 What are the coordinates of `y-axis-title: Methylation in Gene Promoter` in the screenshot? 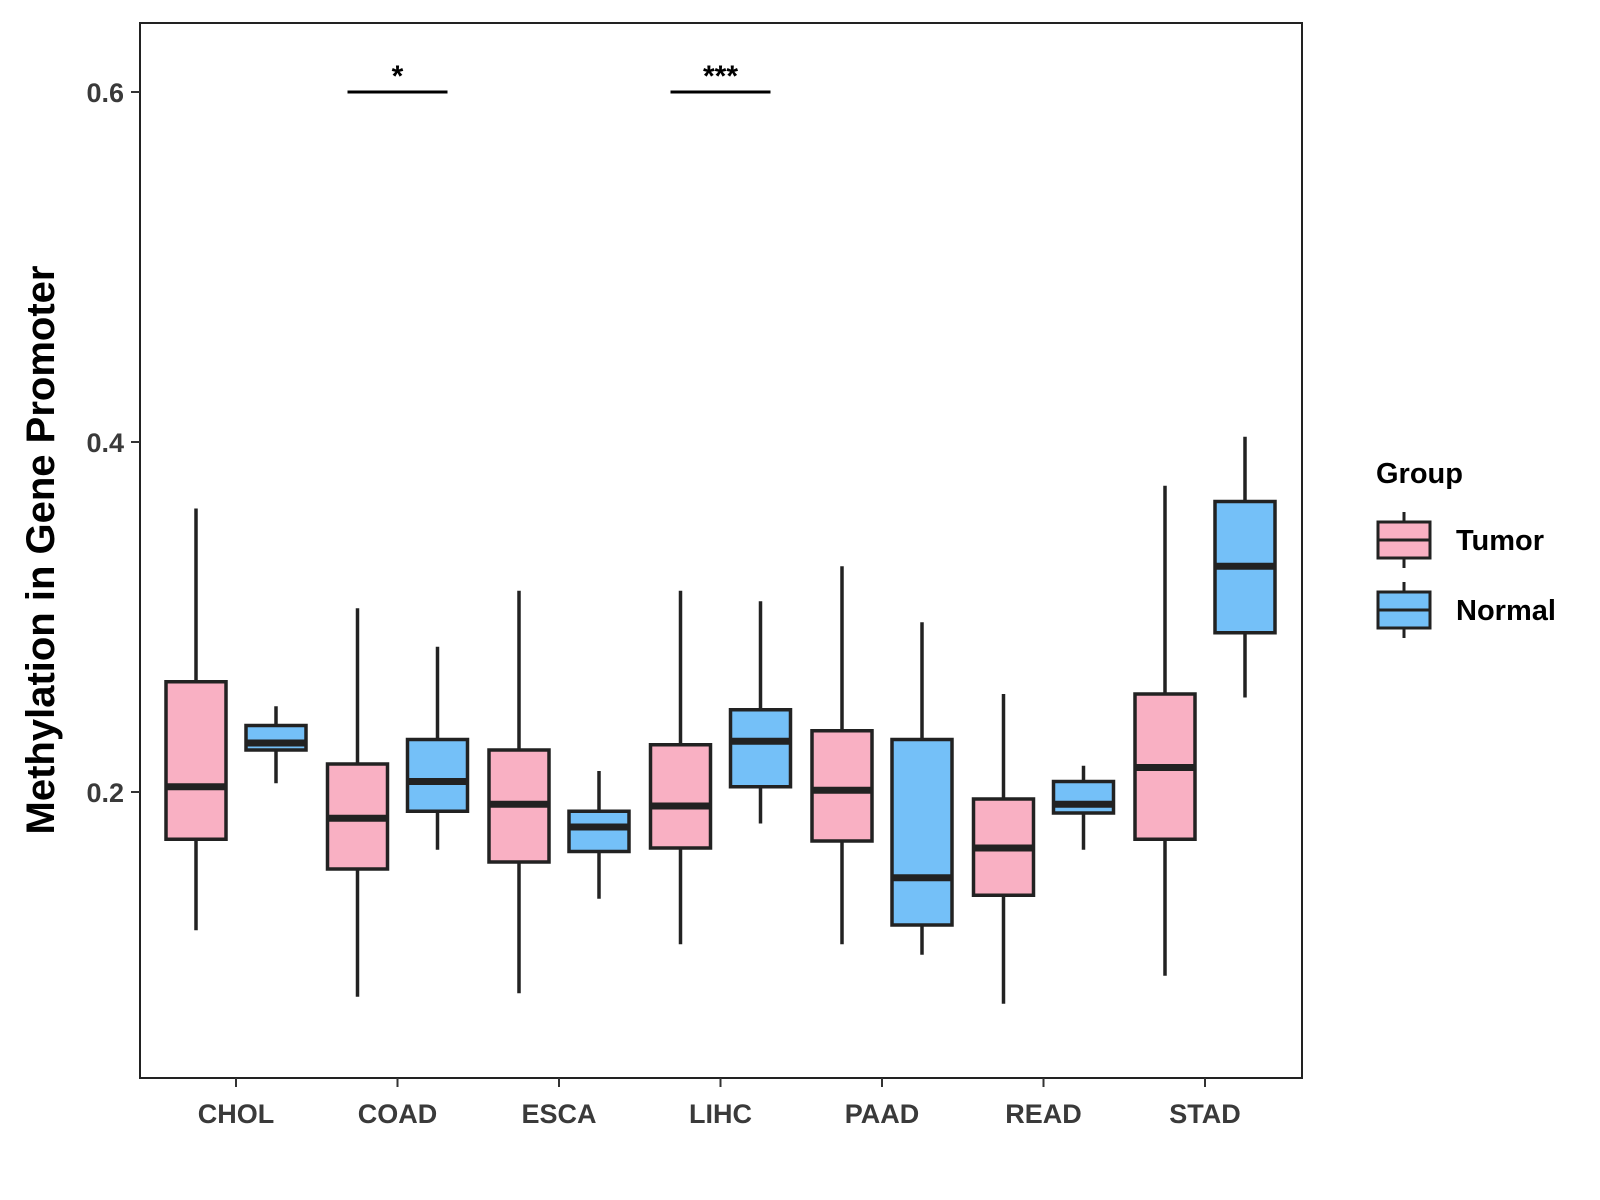 It's located at (41, 550).